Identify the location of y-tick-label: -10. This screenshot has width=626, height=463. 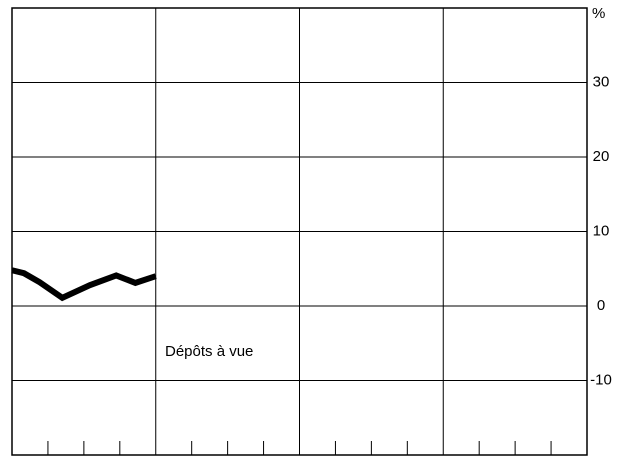
(601, 379).